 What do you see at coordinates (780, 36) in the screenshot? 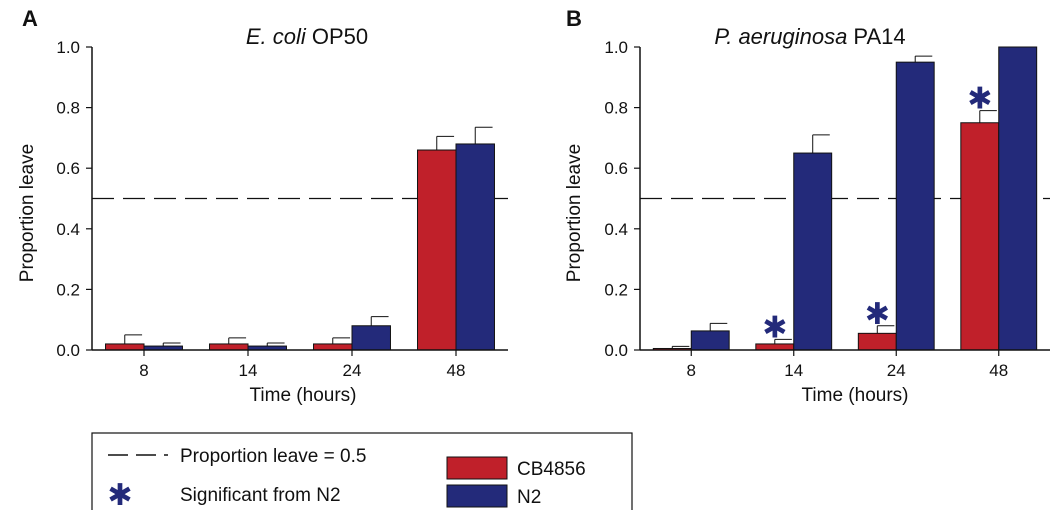
I see `panel-title-italic: P. aeruginosa` at bounding box center [780, 36].